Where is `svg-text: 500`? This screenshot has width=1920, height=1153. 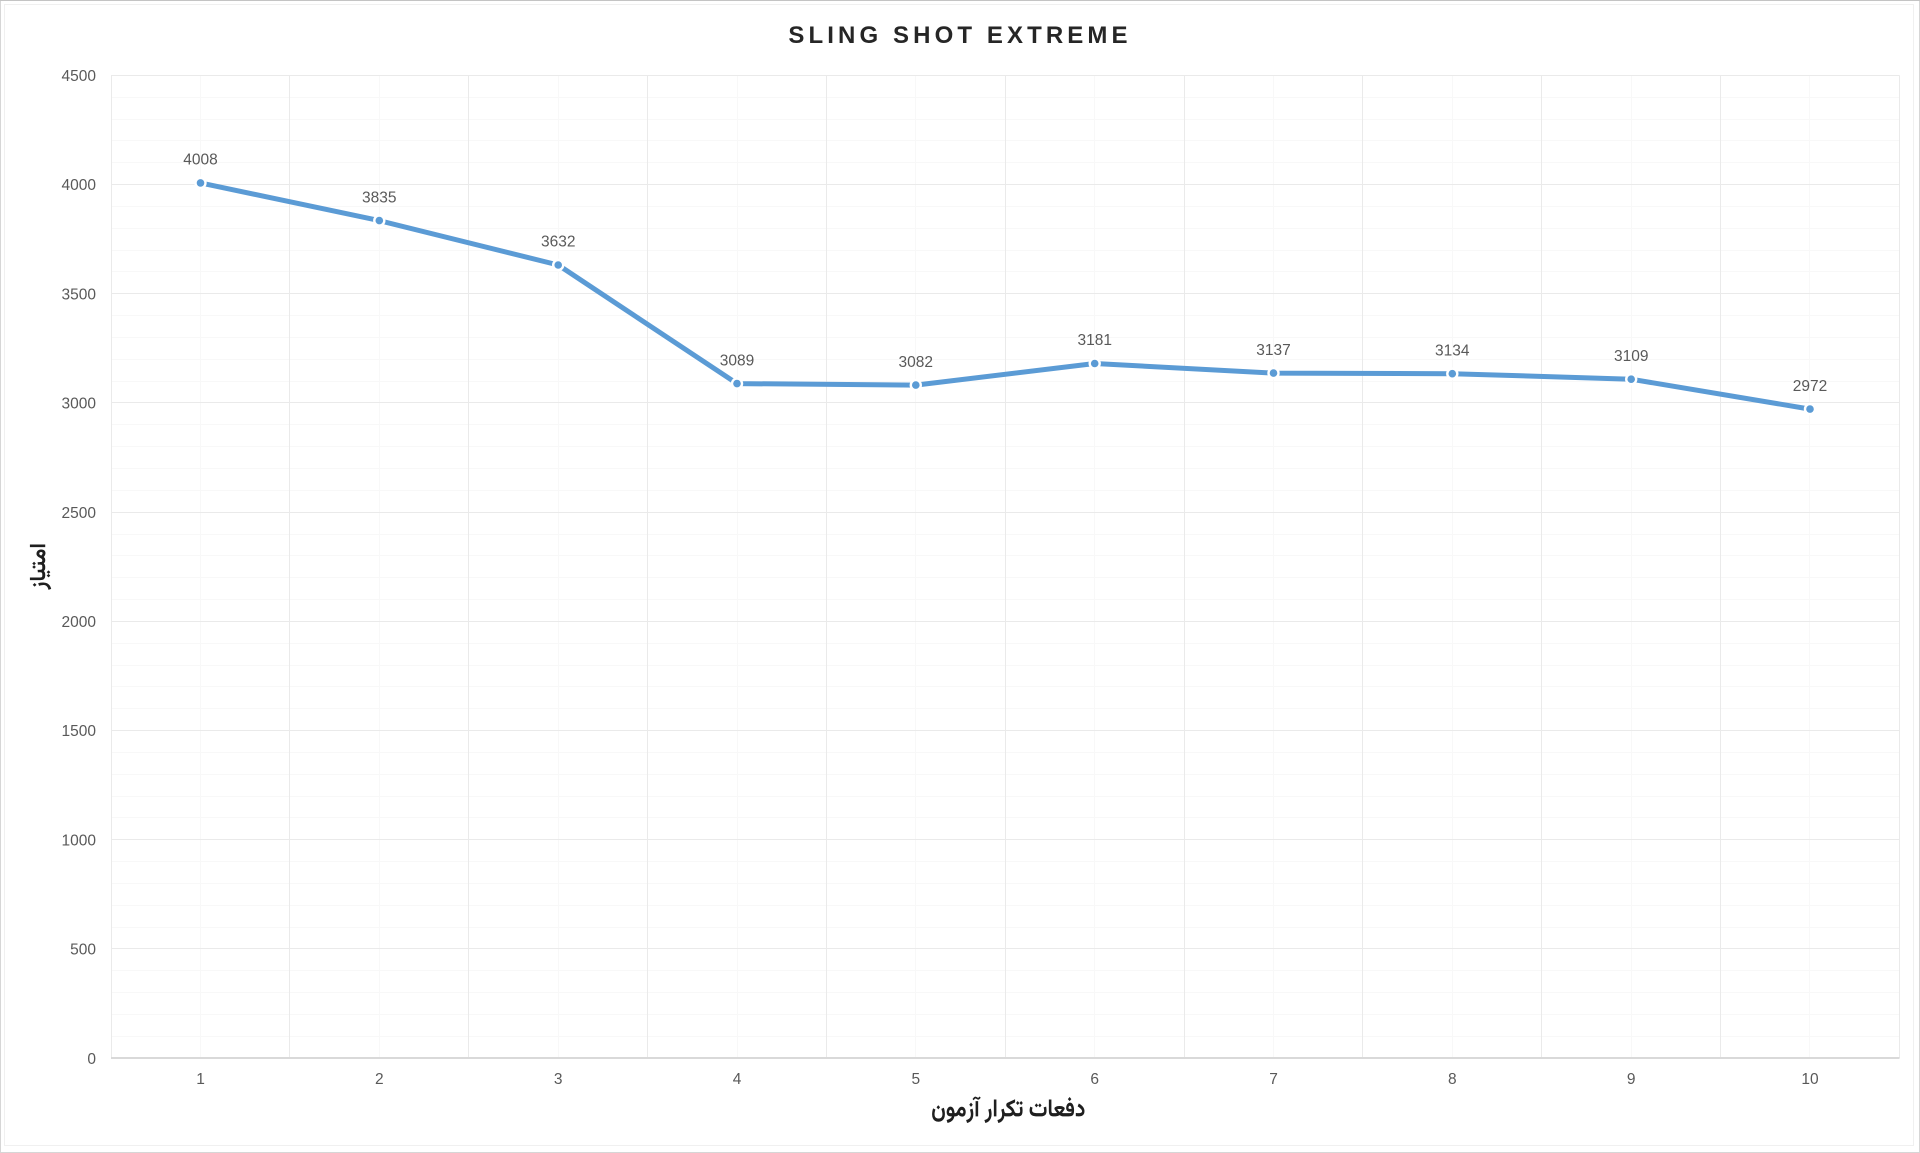 svg-text: 500 is located at coordinates (83, 950).